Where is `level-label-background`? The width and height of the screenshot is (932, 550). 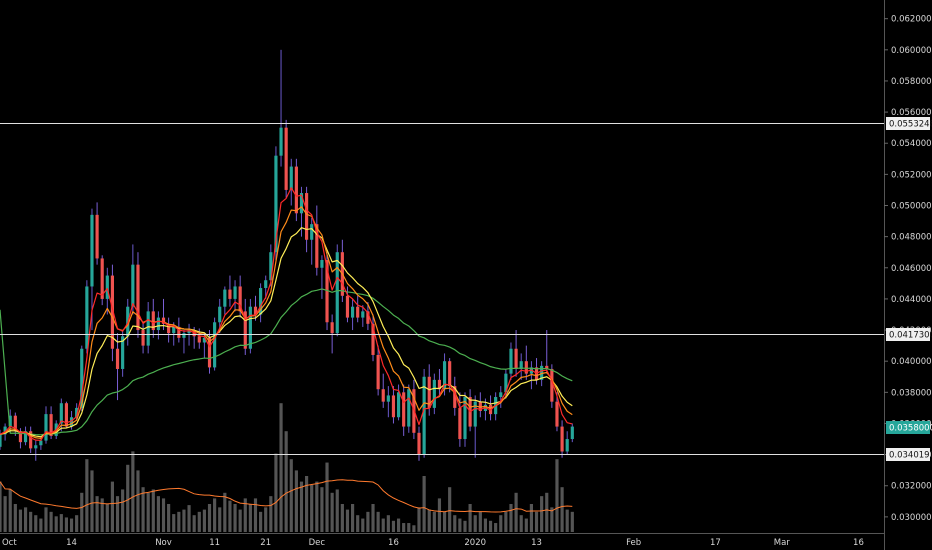 level-label-background is located at coordinates (908, 454).